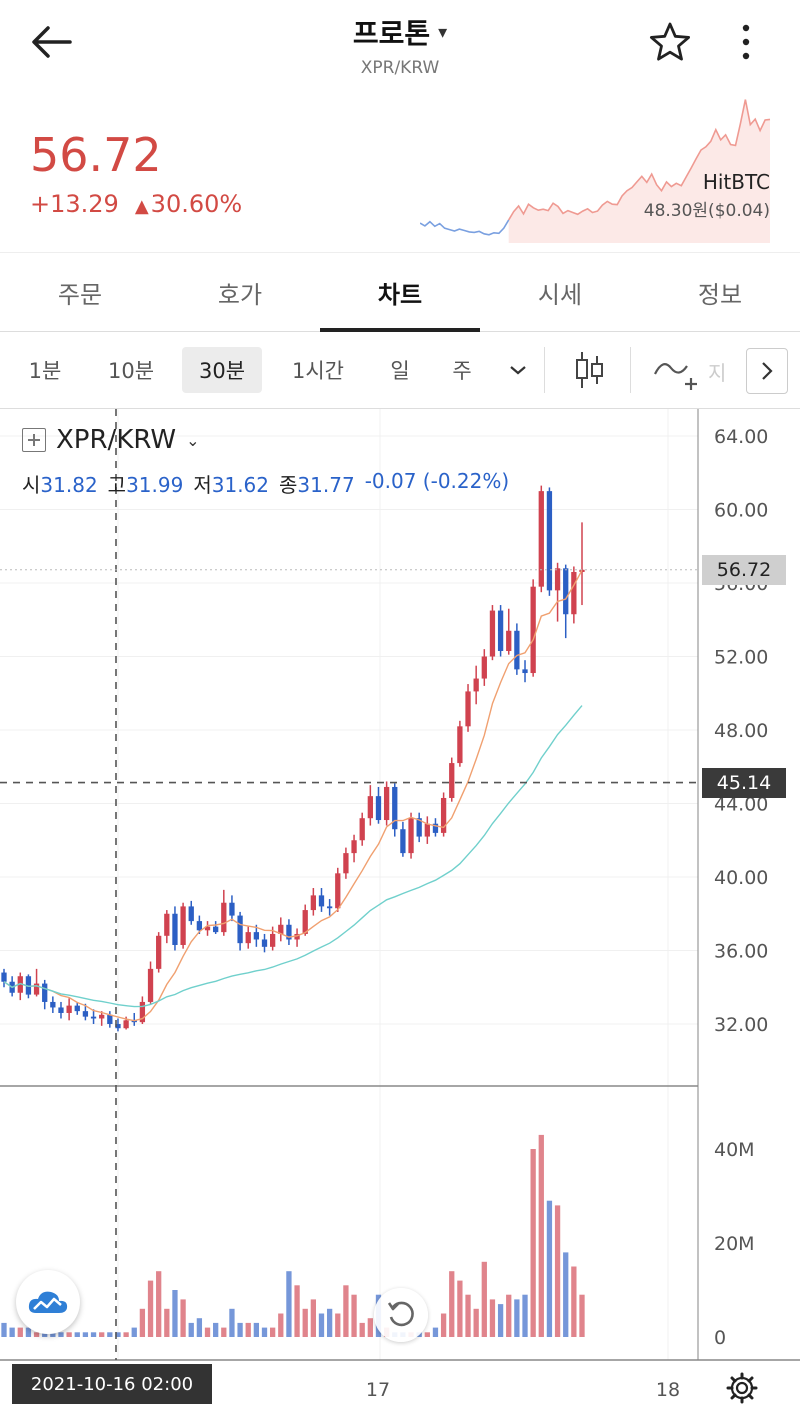 The image size is (800, 1423). I want to click on exchange-price: 48.30원($0.04), so click(706, 211).